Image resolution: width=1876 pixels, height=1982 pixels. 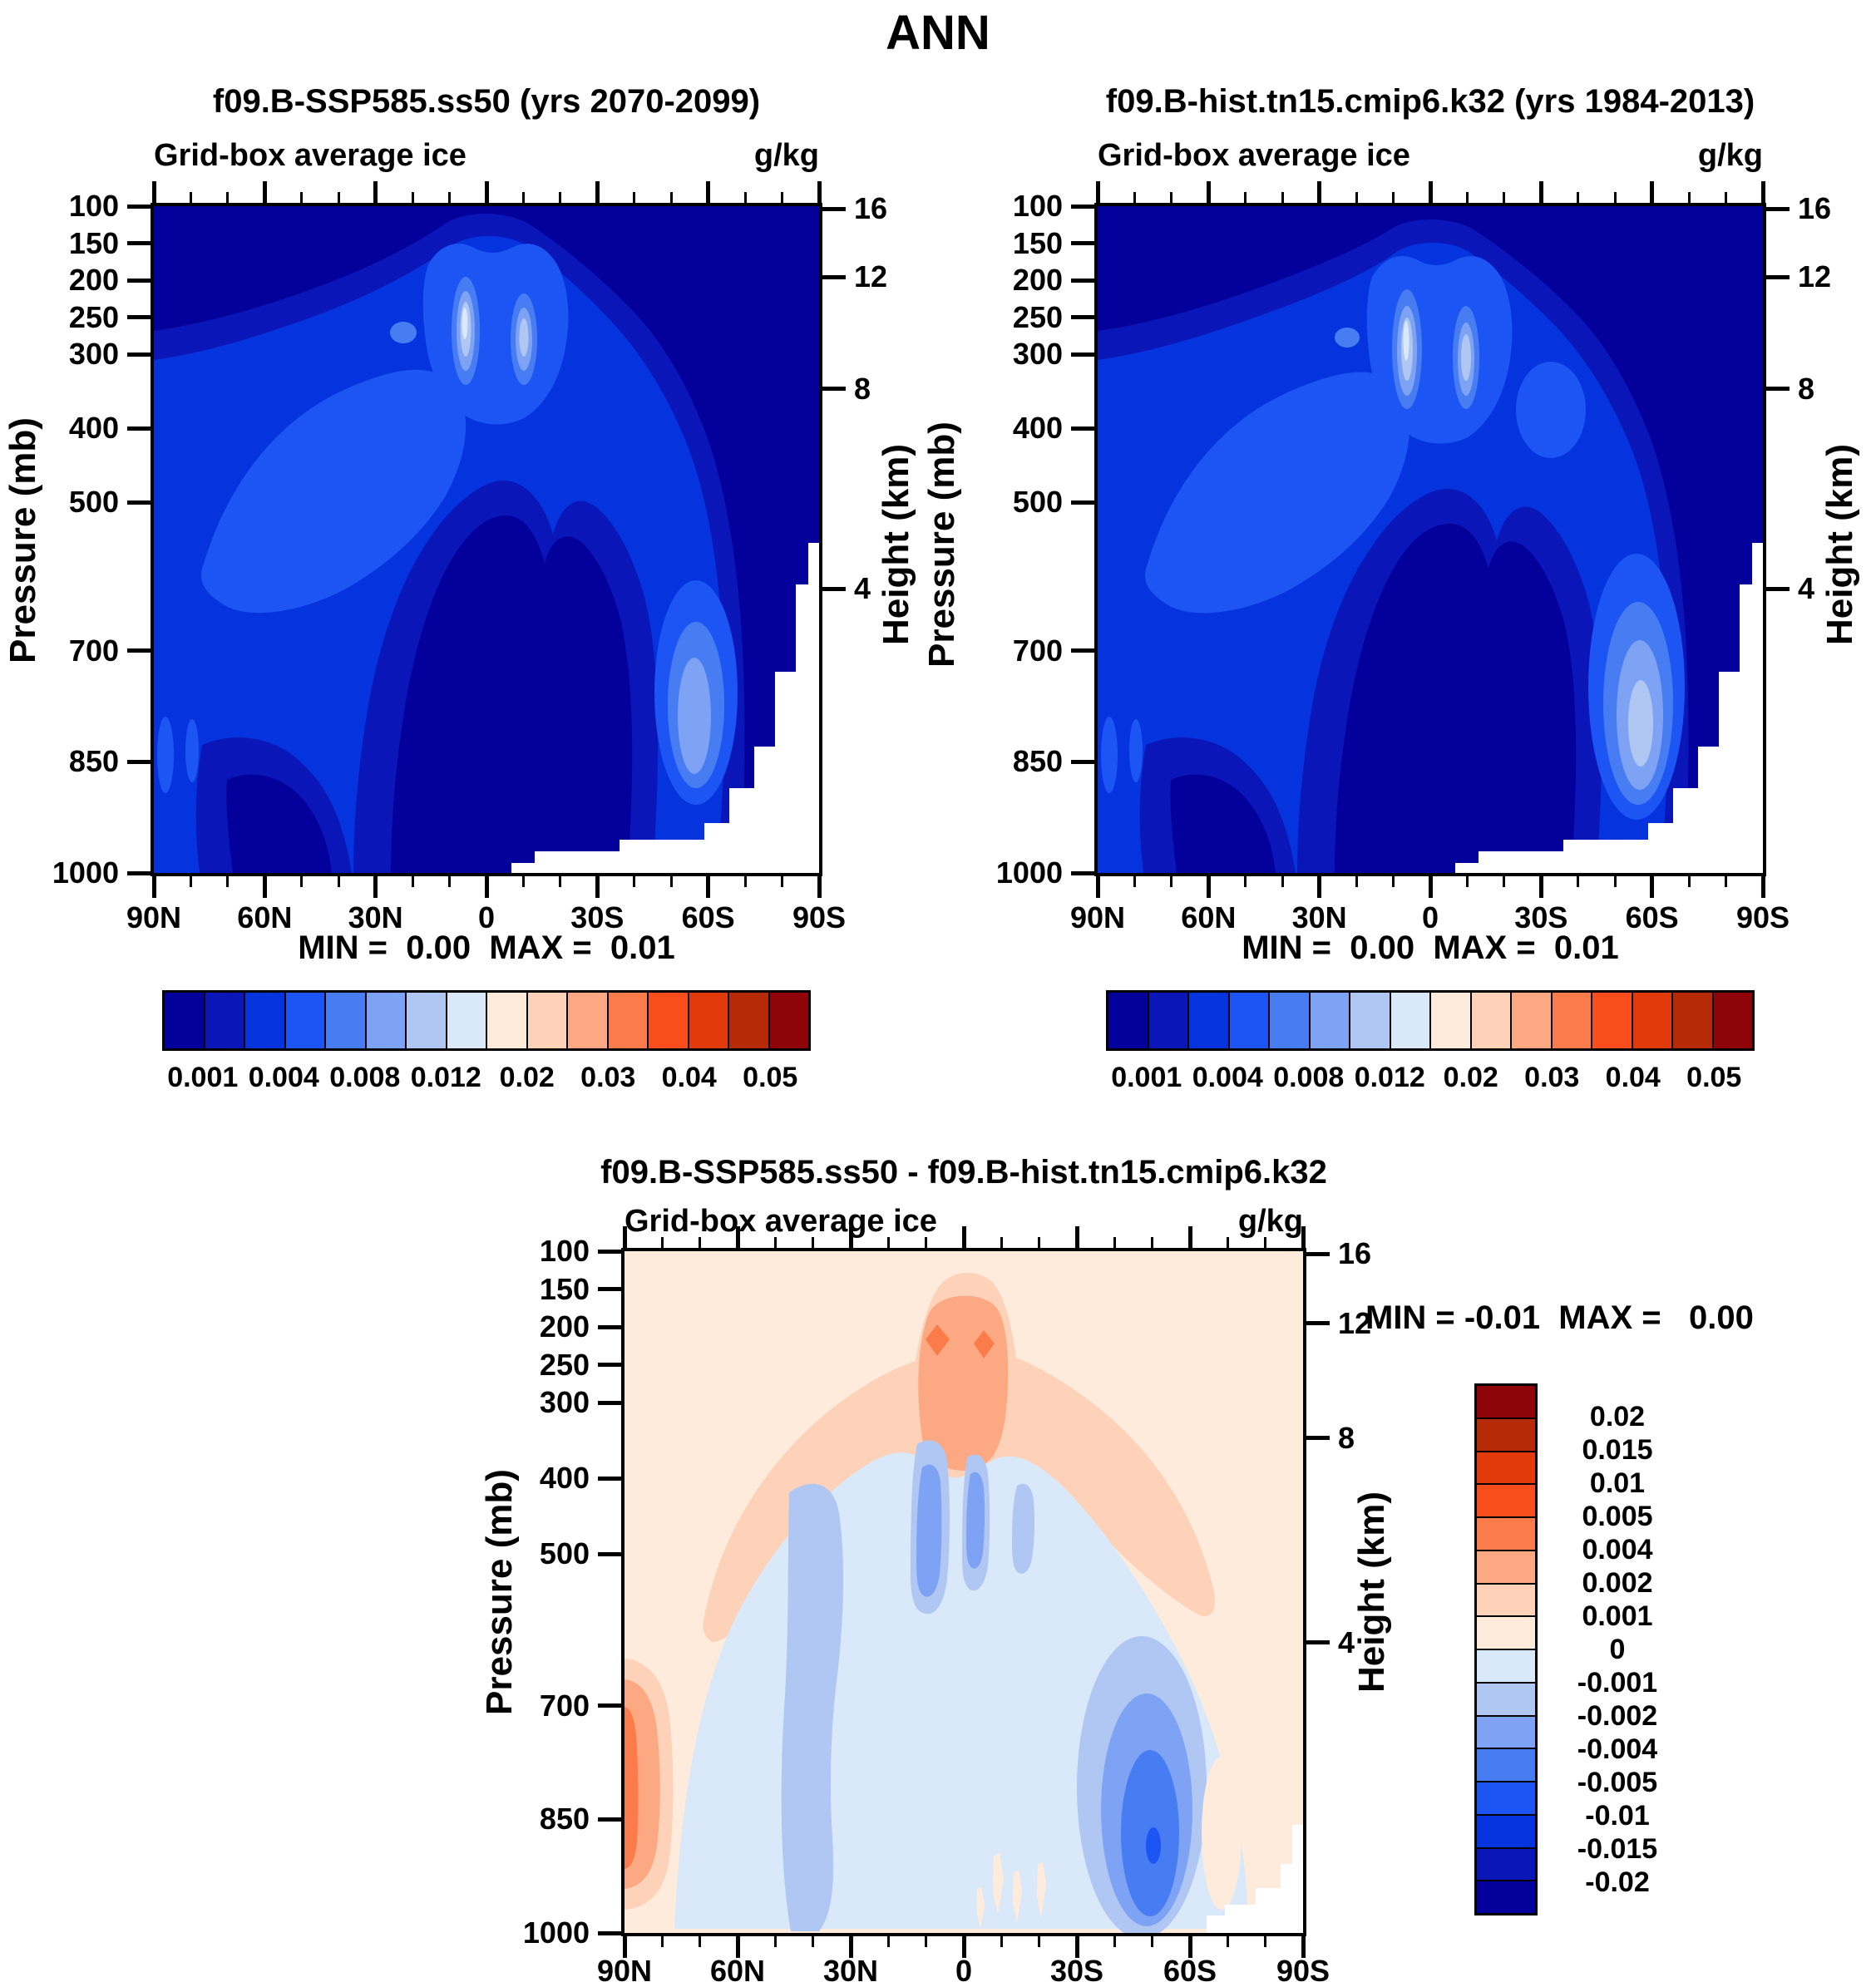 I want to click on lat-tick-label: 90N, so click(x=624, y=1968).